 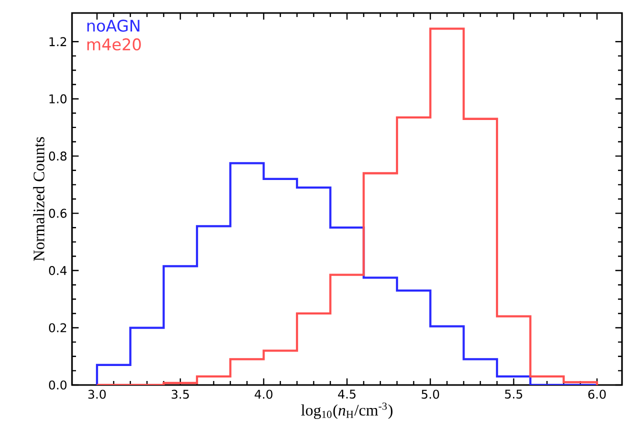 I want to click on y-tick-label: 1.2, so click(x=58, y=41).